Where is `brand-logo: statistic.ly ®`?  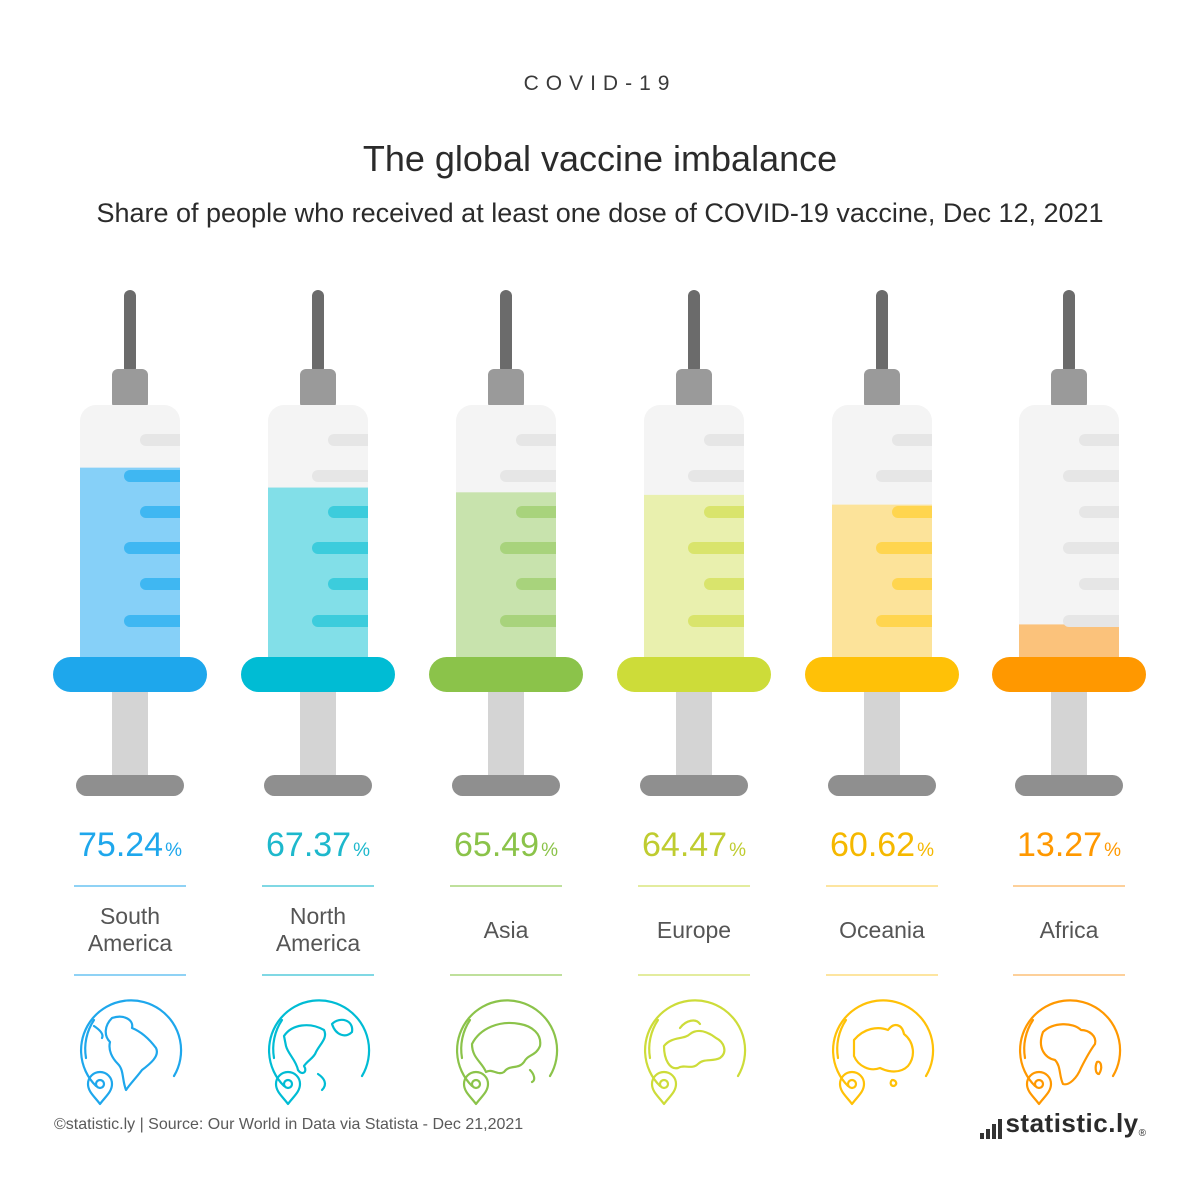
brand-logo: statistic.ly ® is located at coordinates (1063, 1123).